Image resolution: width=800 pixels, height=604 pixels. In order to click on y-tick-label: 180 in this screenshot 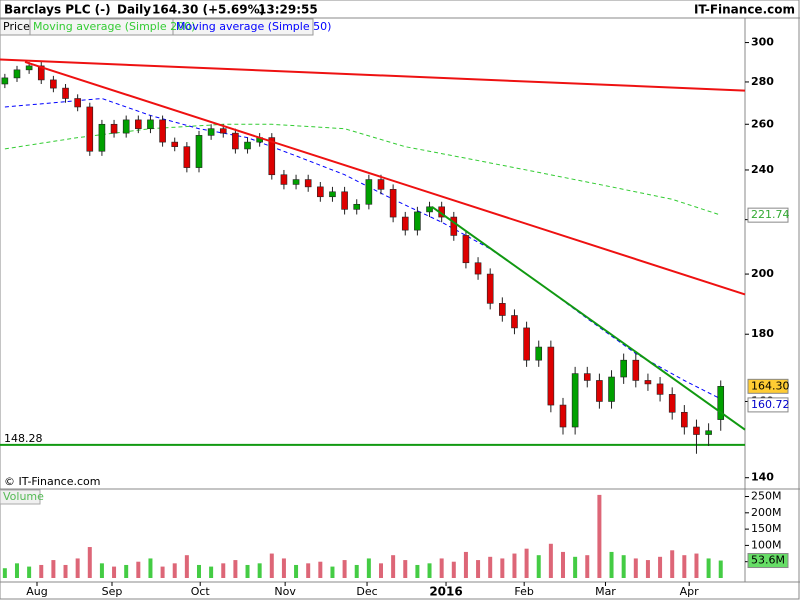, I will do `click(762, 333)`.